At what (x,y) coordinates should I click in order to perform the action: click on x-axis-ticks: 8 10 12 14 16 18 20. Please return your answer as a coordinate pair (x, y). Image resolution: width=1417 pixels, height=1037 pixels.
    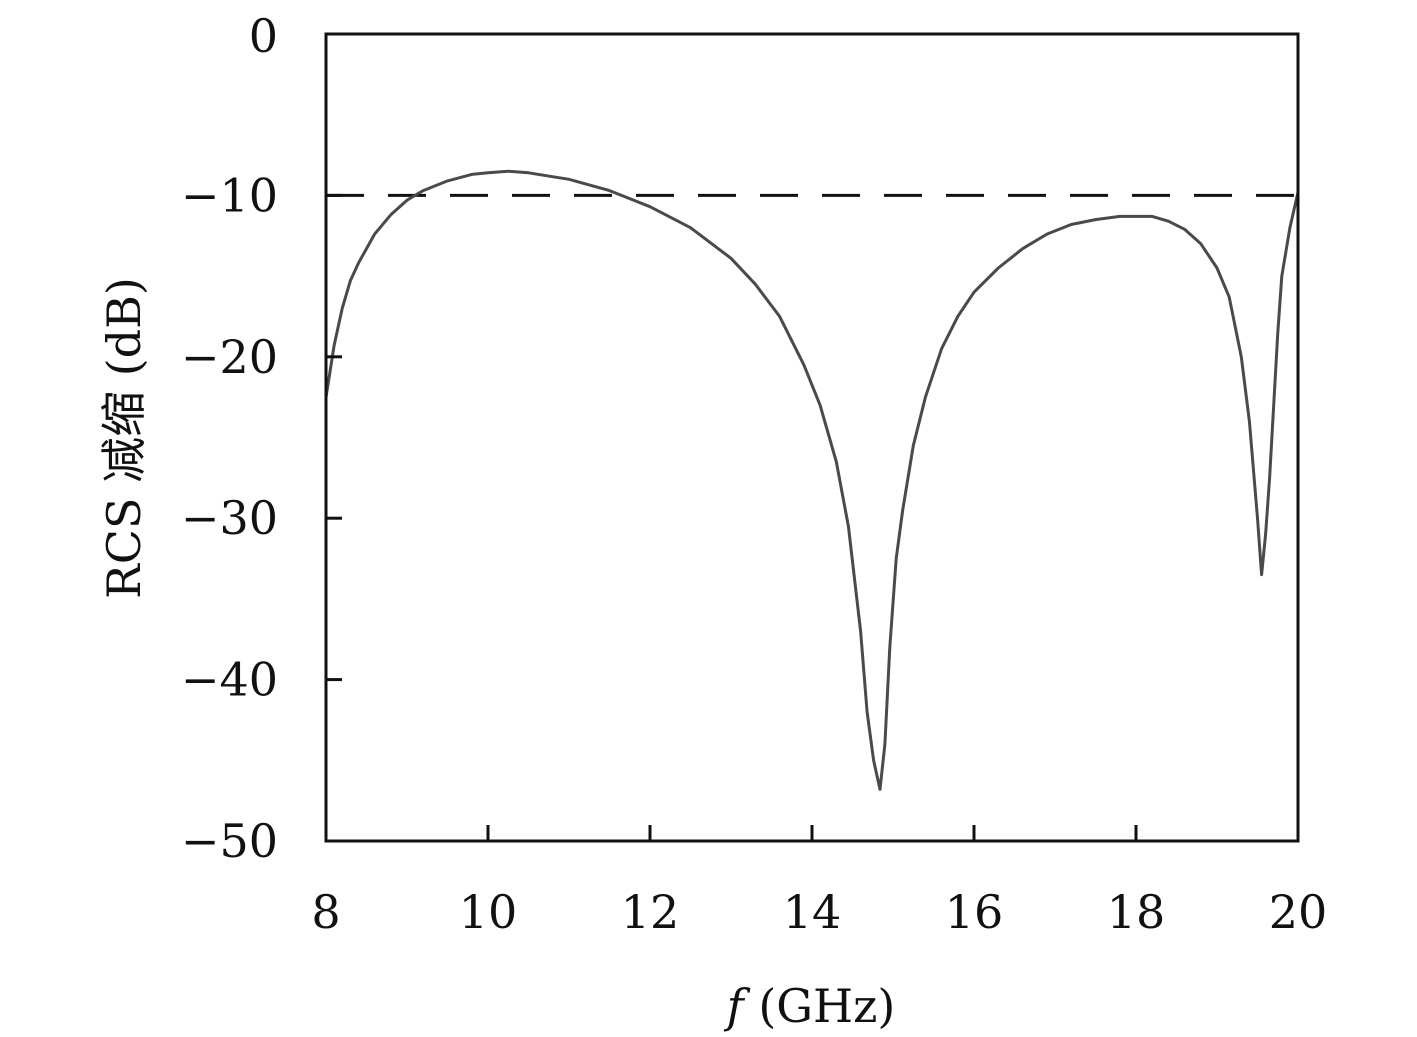
    Looking at the image, I should click on (819, 882).